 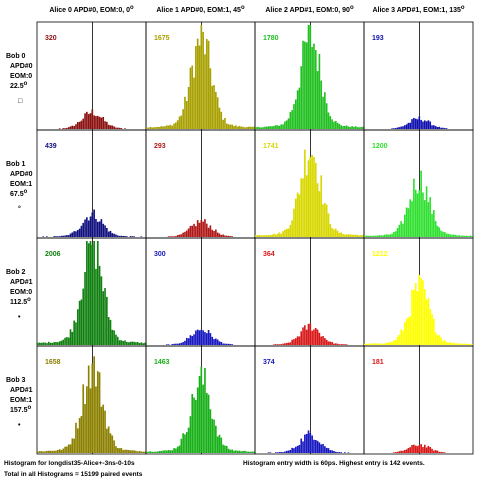 What do you see at coordinates (51, 38) in the screenshot?
I see `count-label: 320` at bounding box center [51, 38].